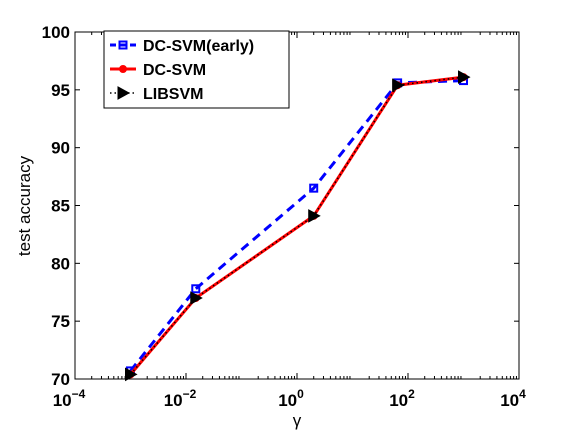  I want to click on x-tick-label: 10⁻², so click(180, 398).